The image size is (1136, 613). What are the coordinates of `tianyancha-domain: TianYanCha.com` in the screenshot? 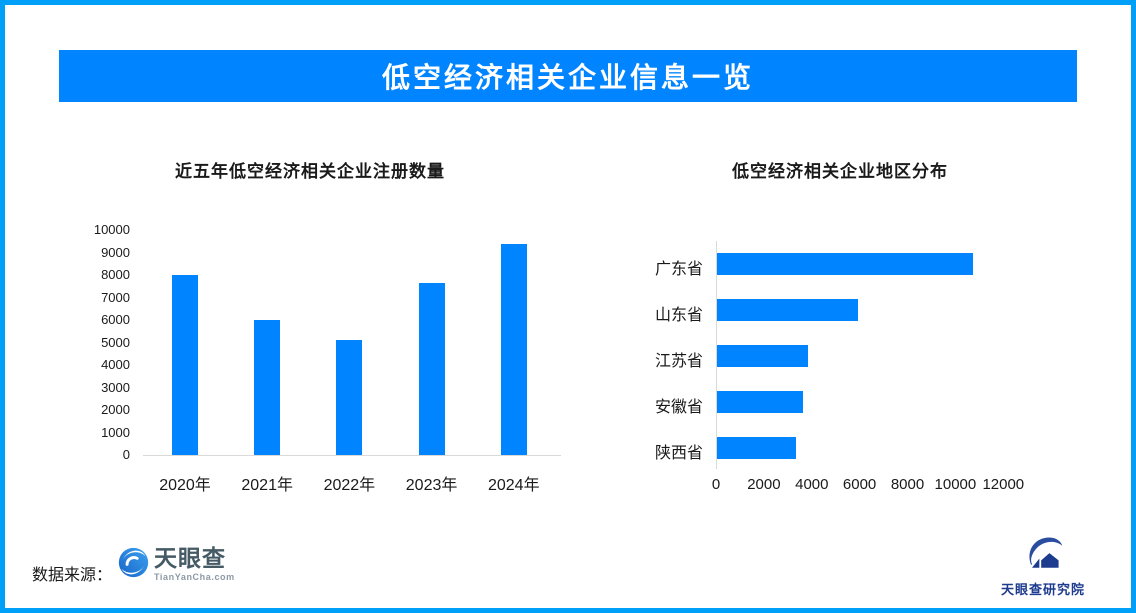 It's located at (194, 577).